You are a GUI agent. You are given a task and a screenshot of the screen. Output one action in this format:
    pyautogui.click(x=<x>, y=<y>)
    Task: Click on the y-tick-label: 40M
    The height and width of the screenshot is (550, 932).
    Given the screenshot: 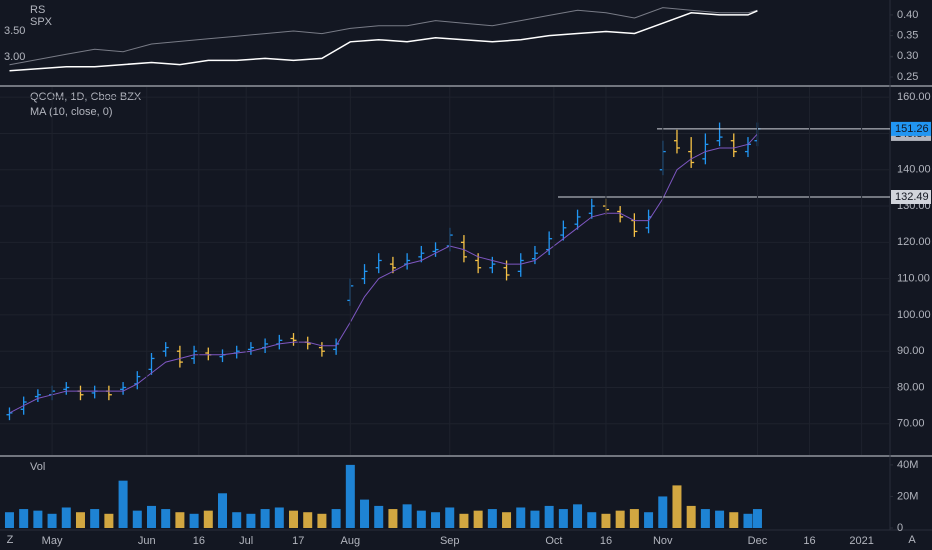 What is the action you would take?
    pyautogui.click(x=907, y=465)
    